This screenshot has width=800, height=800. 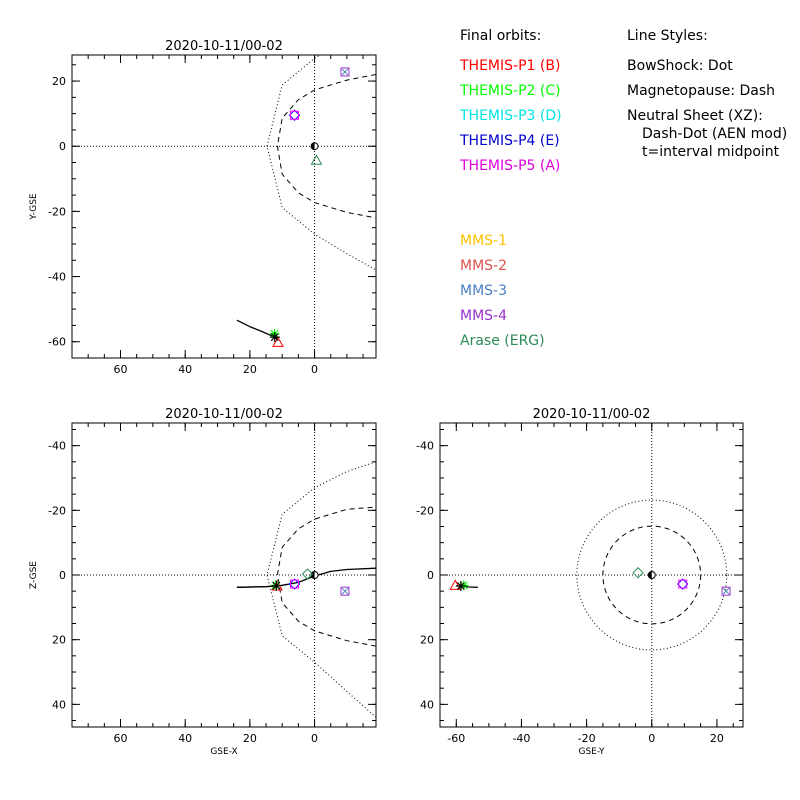 I want to click on legend-mission-mms3: MMS-3, so click(x=483, y=291).